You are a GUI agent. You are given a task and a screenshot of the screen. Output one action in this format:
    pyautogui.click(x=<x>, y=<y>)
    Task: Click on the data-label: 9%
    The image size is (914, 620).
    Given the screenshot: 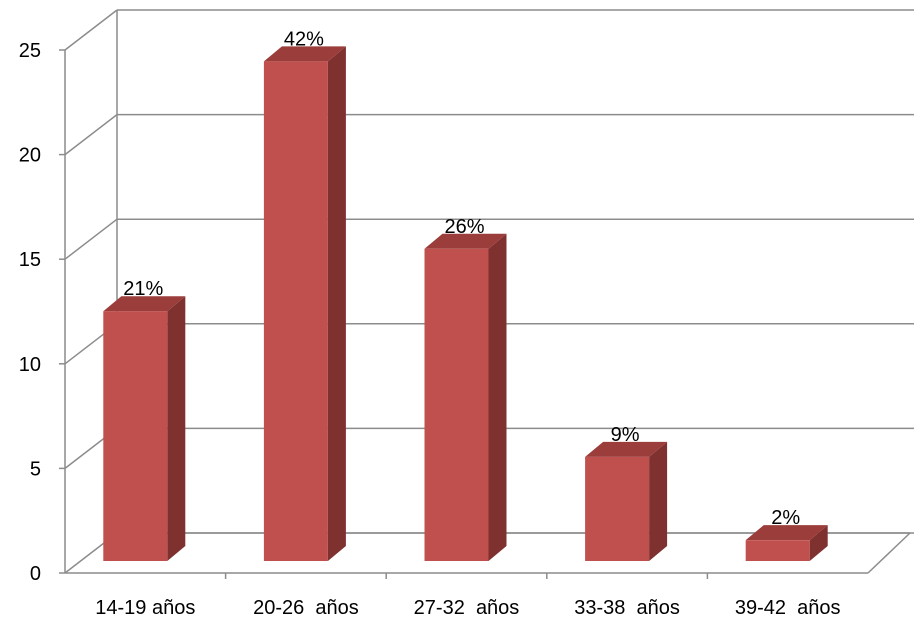 What is the action you would take?
    pyautogui.click(x=625, y=435)
    